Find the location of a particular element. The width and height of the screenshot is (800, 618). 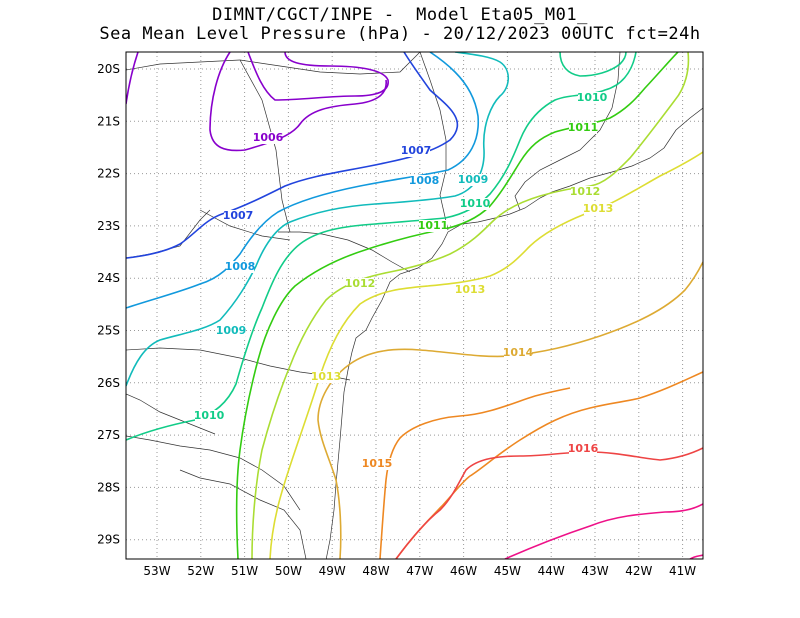

x-tick-label: 50W is located at coordinates (288, 571).